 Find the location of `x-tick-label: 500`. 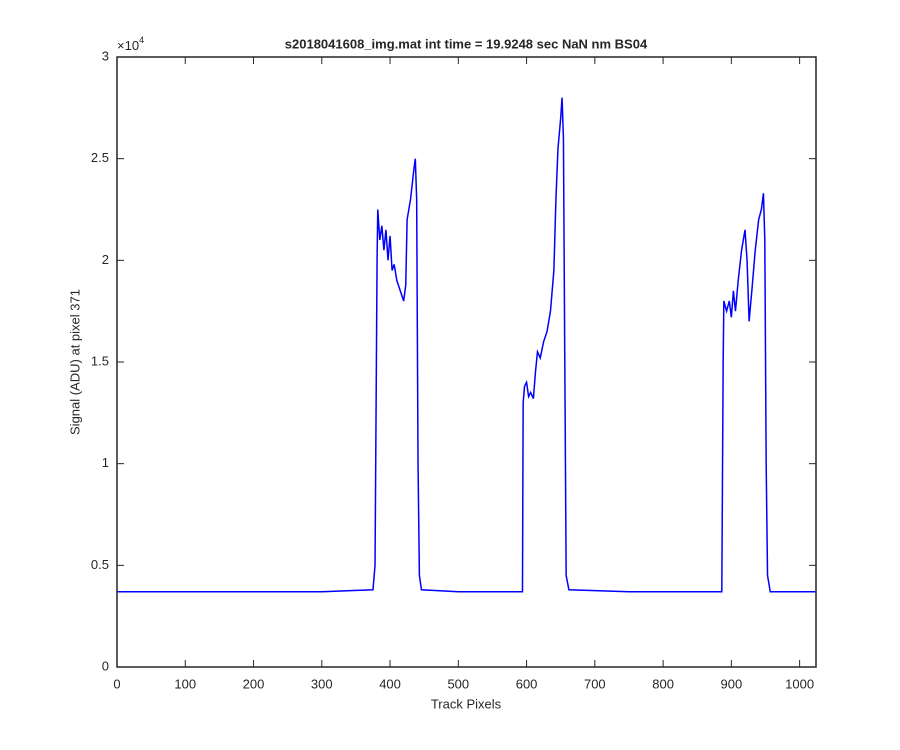

x-tick-label: 500 is located at coordinates (458, 683).